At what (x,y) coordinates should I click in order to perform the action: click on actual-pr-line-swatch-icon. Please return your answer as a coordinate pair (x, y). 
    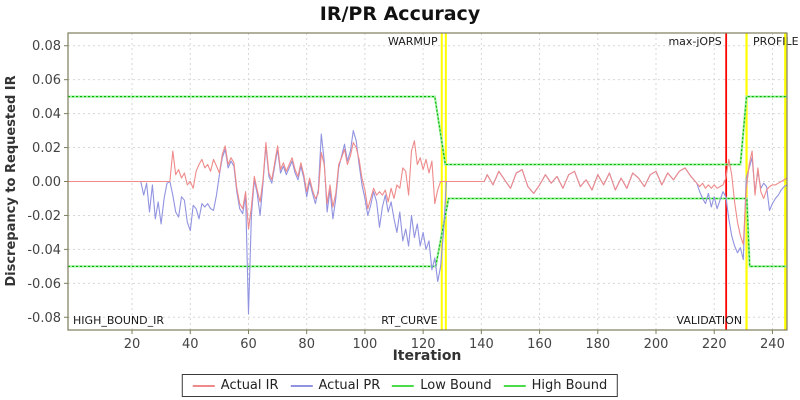
    Looking at the image, I should click on (301, 385).